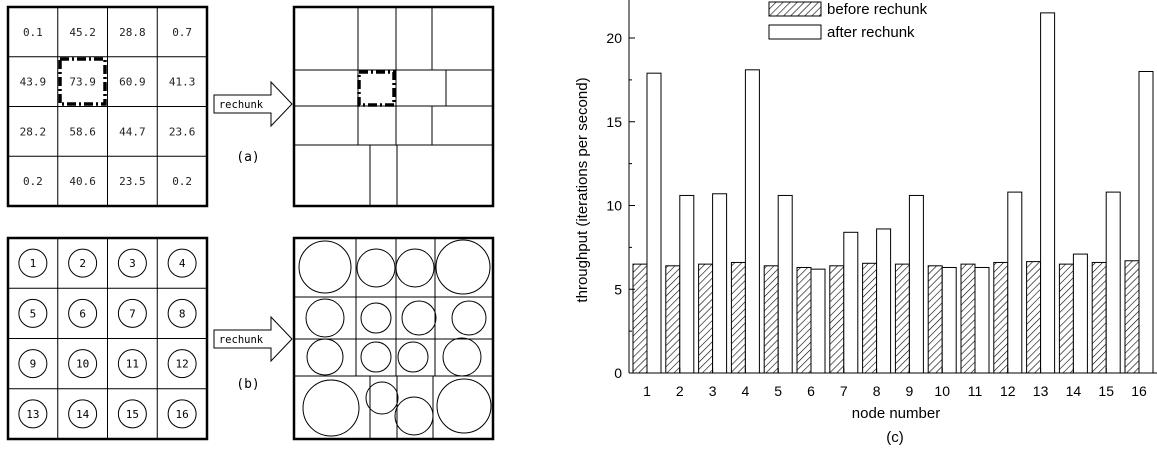 This screenshot has height=453, width=1157. I want to click on node-label: 5, so click(33, 313).